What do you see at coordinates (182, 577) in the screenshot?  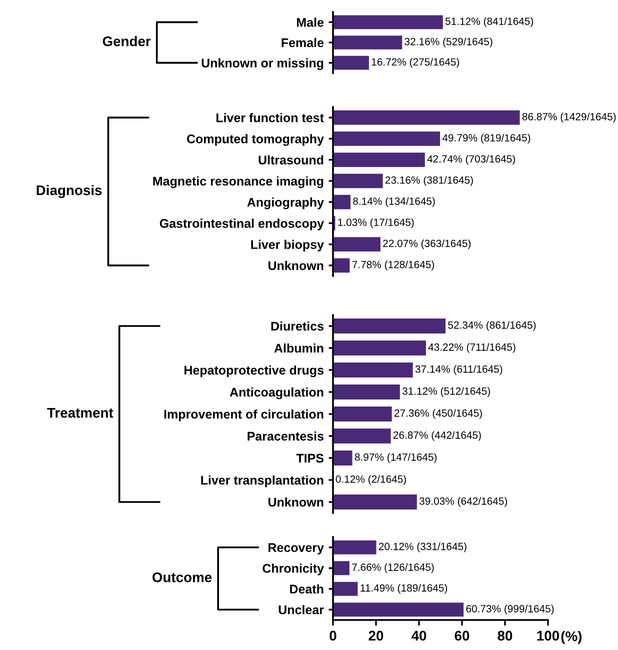 I see `y-axis-title: Outcome` at bounding box center [182, 577].